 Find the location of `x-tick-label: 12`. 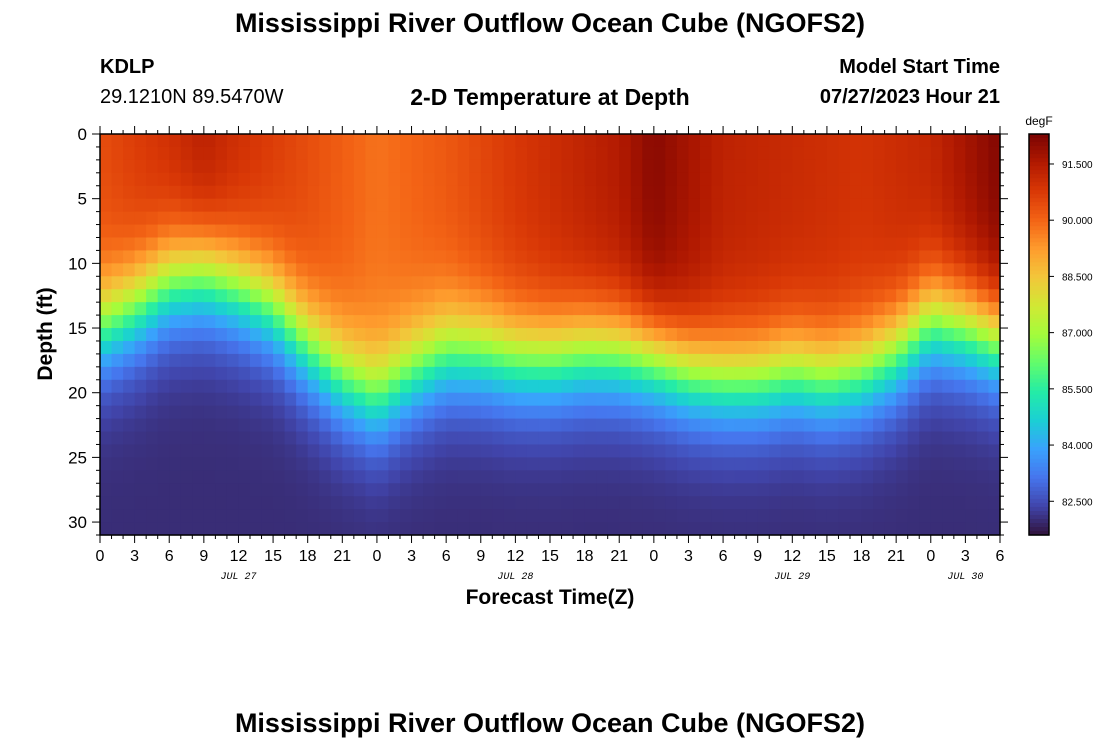

x-tick-label: 12 is located at coordinates (239, 556).